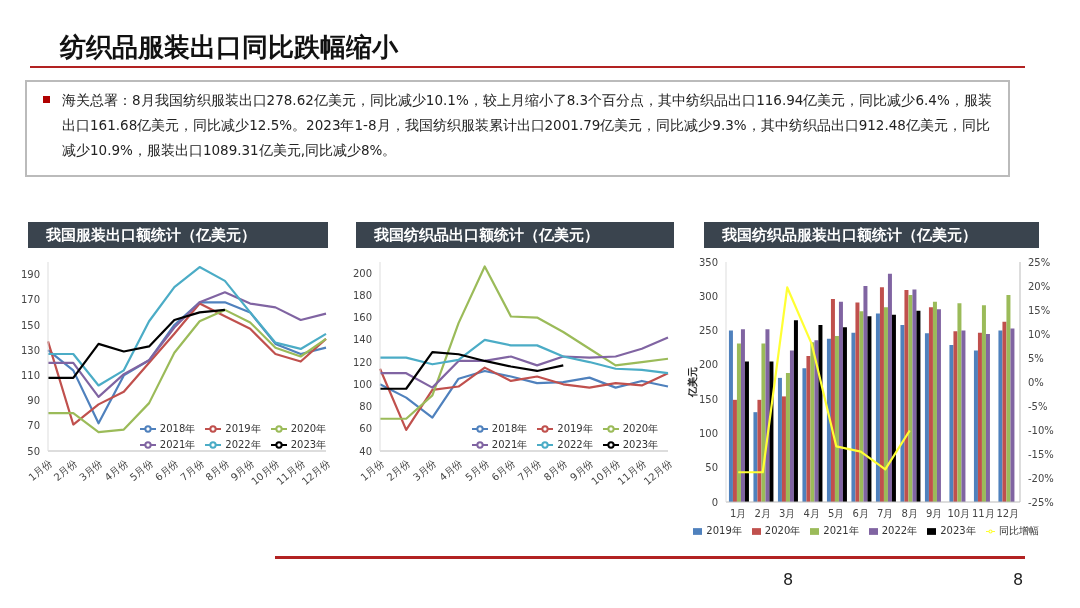  Describe the element at coordinates (217, 470) in the screenshot. I see `x-tick-label: 8月份` at that location.